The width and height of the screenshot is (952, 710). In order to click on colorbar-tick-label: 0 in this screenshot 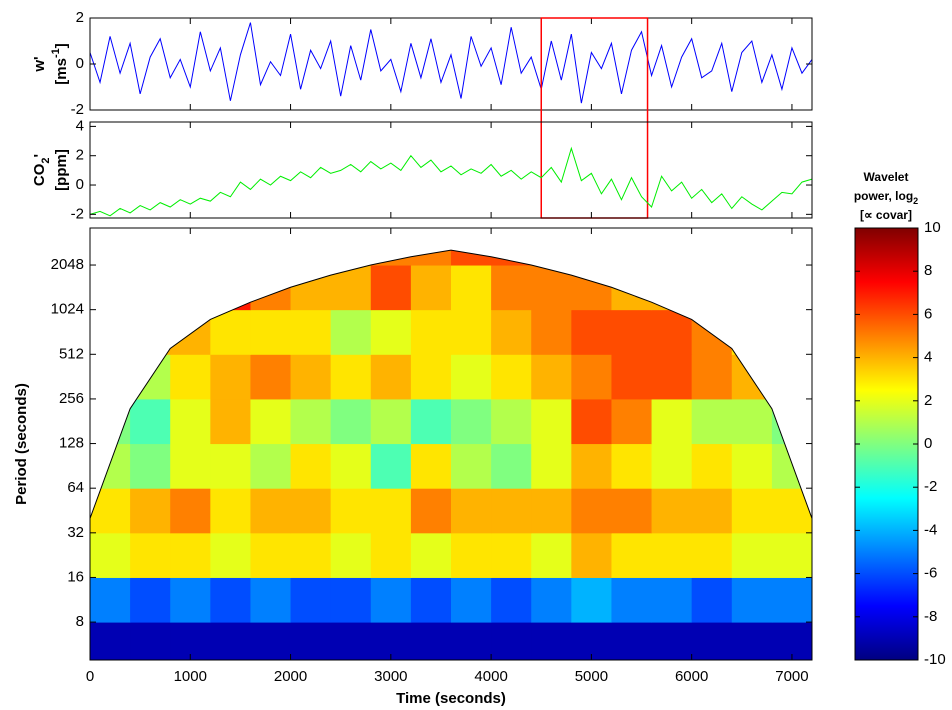, I will do `click(928, 443)`.